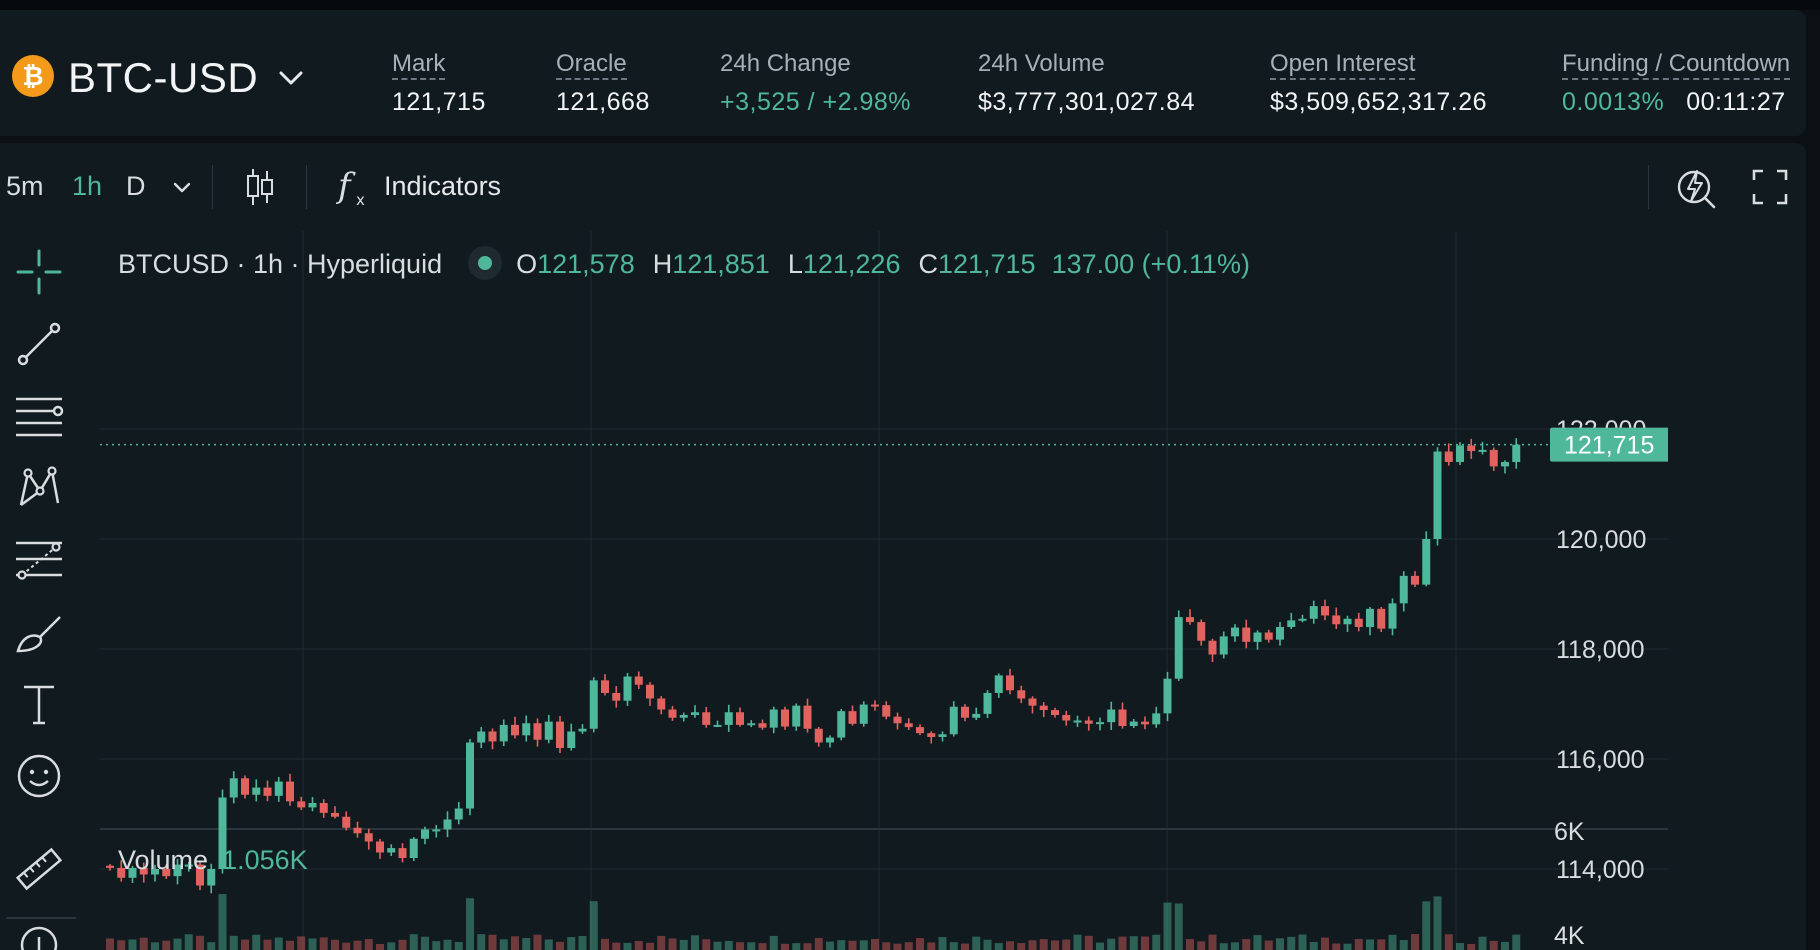 This screenshot has height=950, width=1820. What do you see at coordinates (1041, 63) in the screenshot?
I see `volume-label: 24h Volume` at bounding box center [1041, 63].